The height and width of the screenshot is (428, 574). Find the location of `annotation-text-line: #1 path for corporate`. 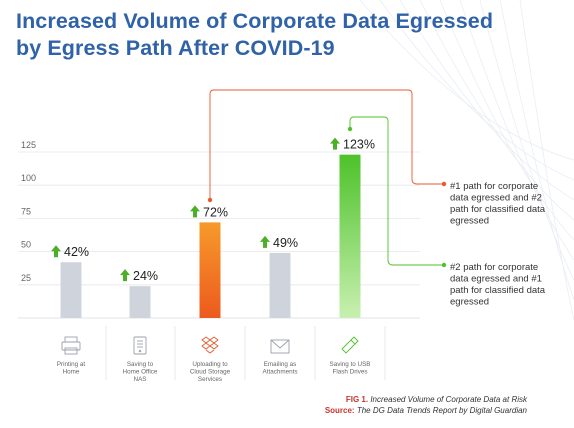

annotation-text-line: #1 path for corporate is located at coordinates (494, 186).